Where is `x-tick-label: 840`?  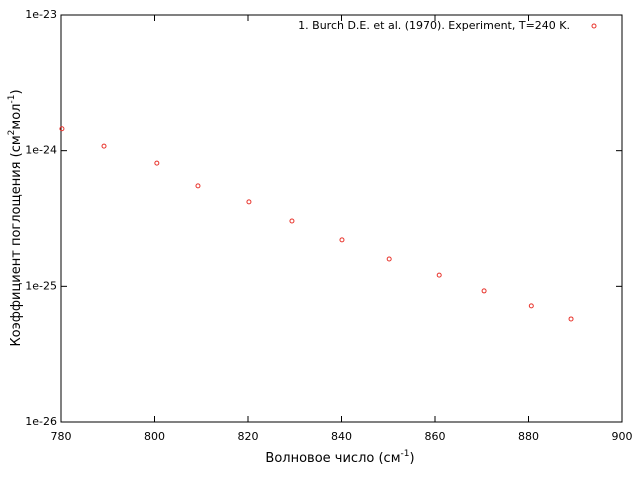 x-tick-label: 840 is located at coordinates (341, 436).